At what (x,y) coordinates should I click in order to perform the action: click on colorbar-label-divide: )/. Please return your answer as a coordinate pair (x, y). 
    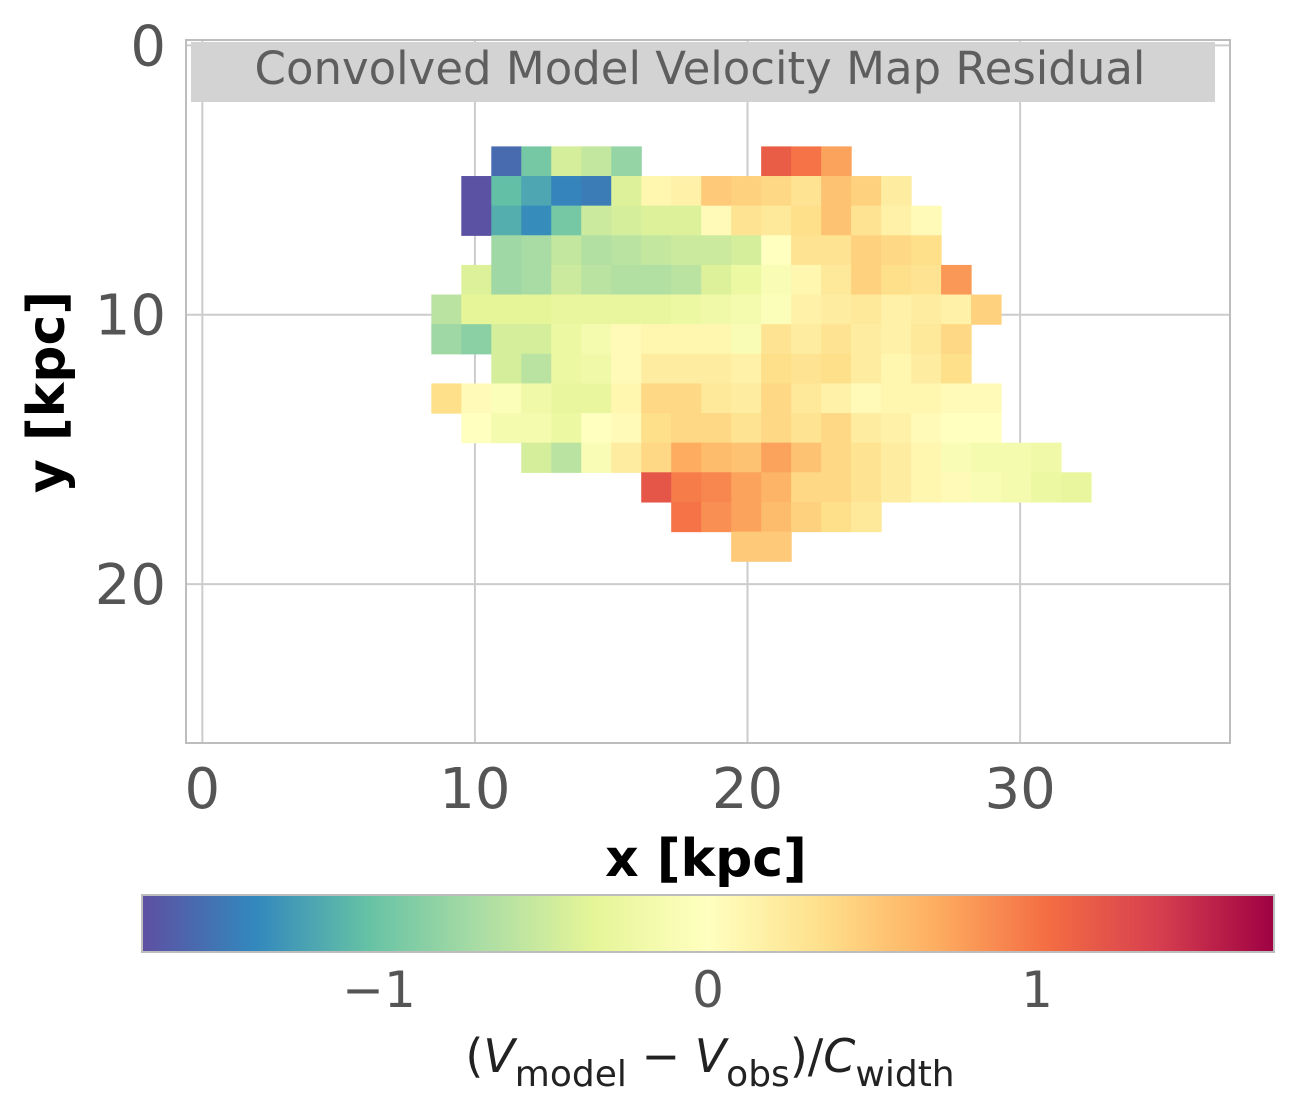
    Looking at the image, I should click on (807, 1056).